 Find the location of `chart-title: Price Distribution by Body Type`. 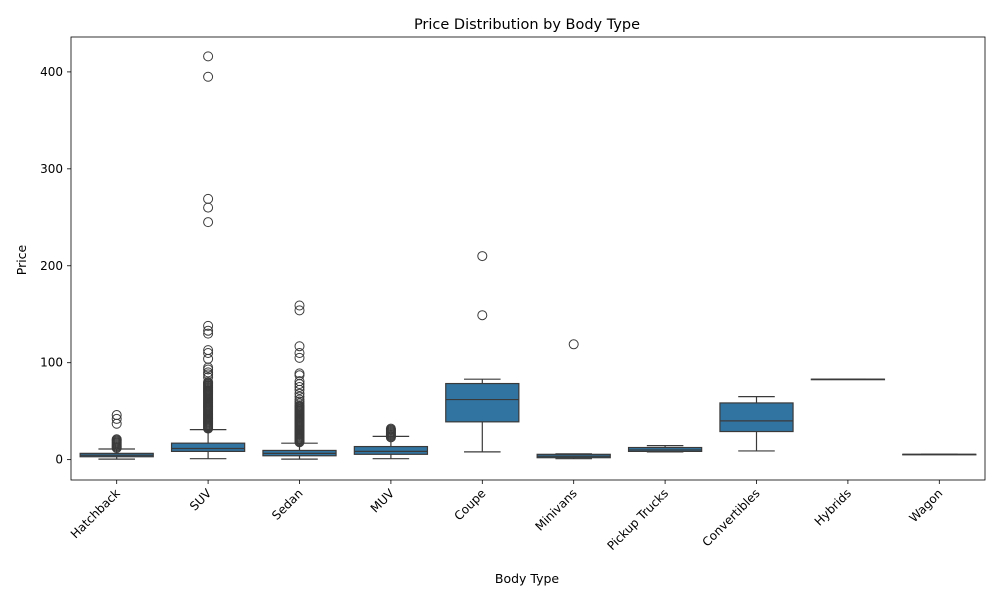

chart-title: Price Distribution by Body Type is located at coordinates (527, 25).